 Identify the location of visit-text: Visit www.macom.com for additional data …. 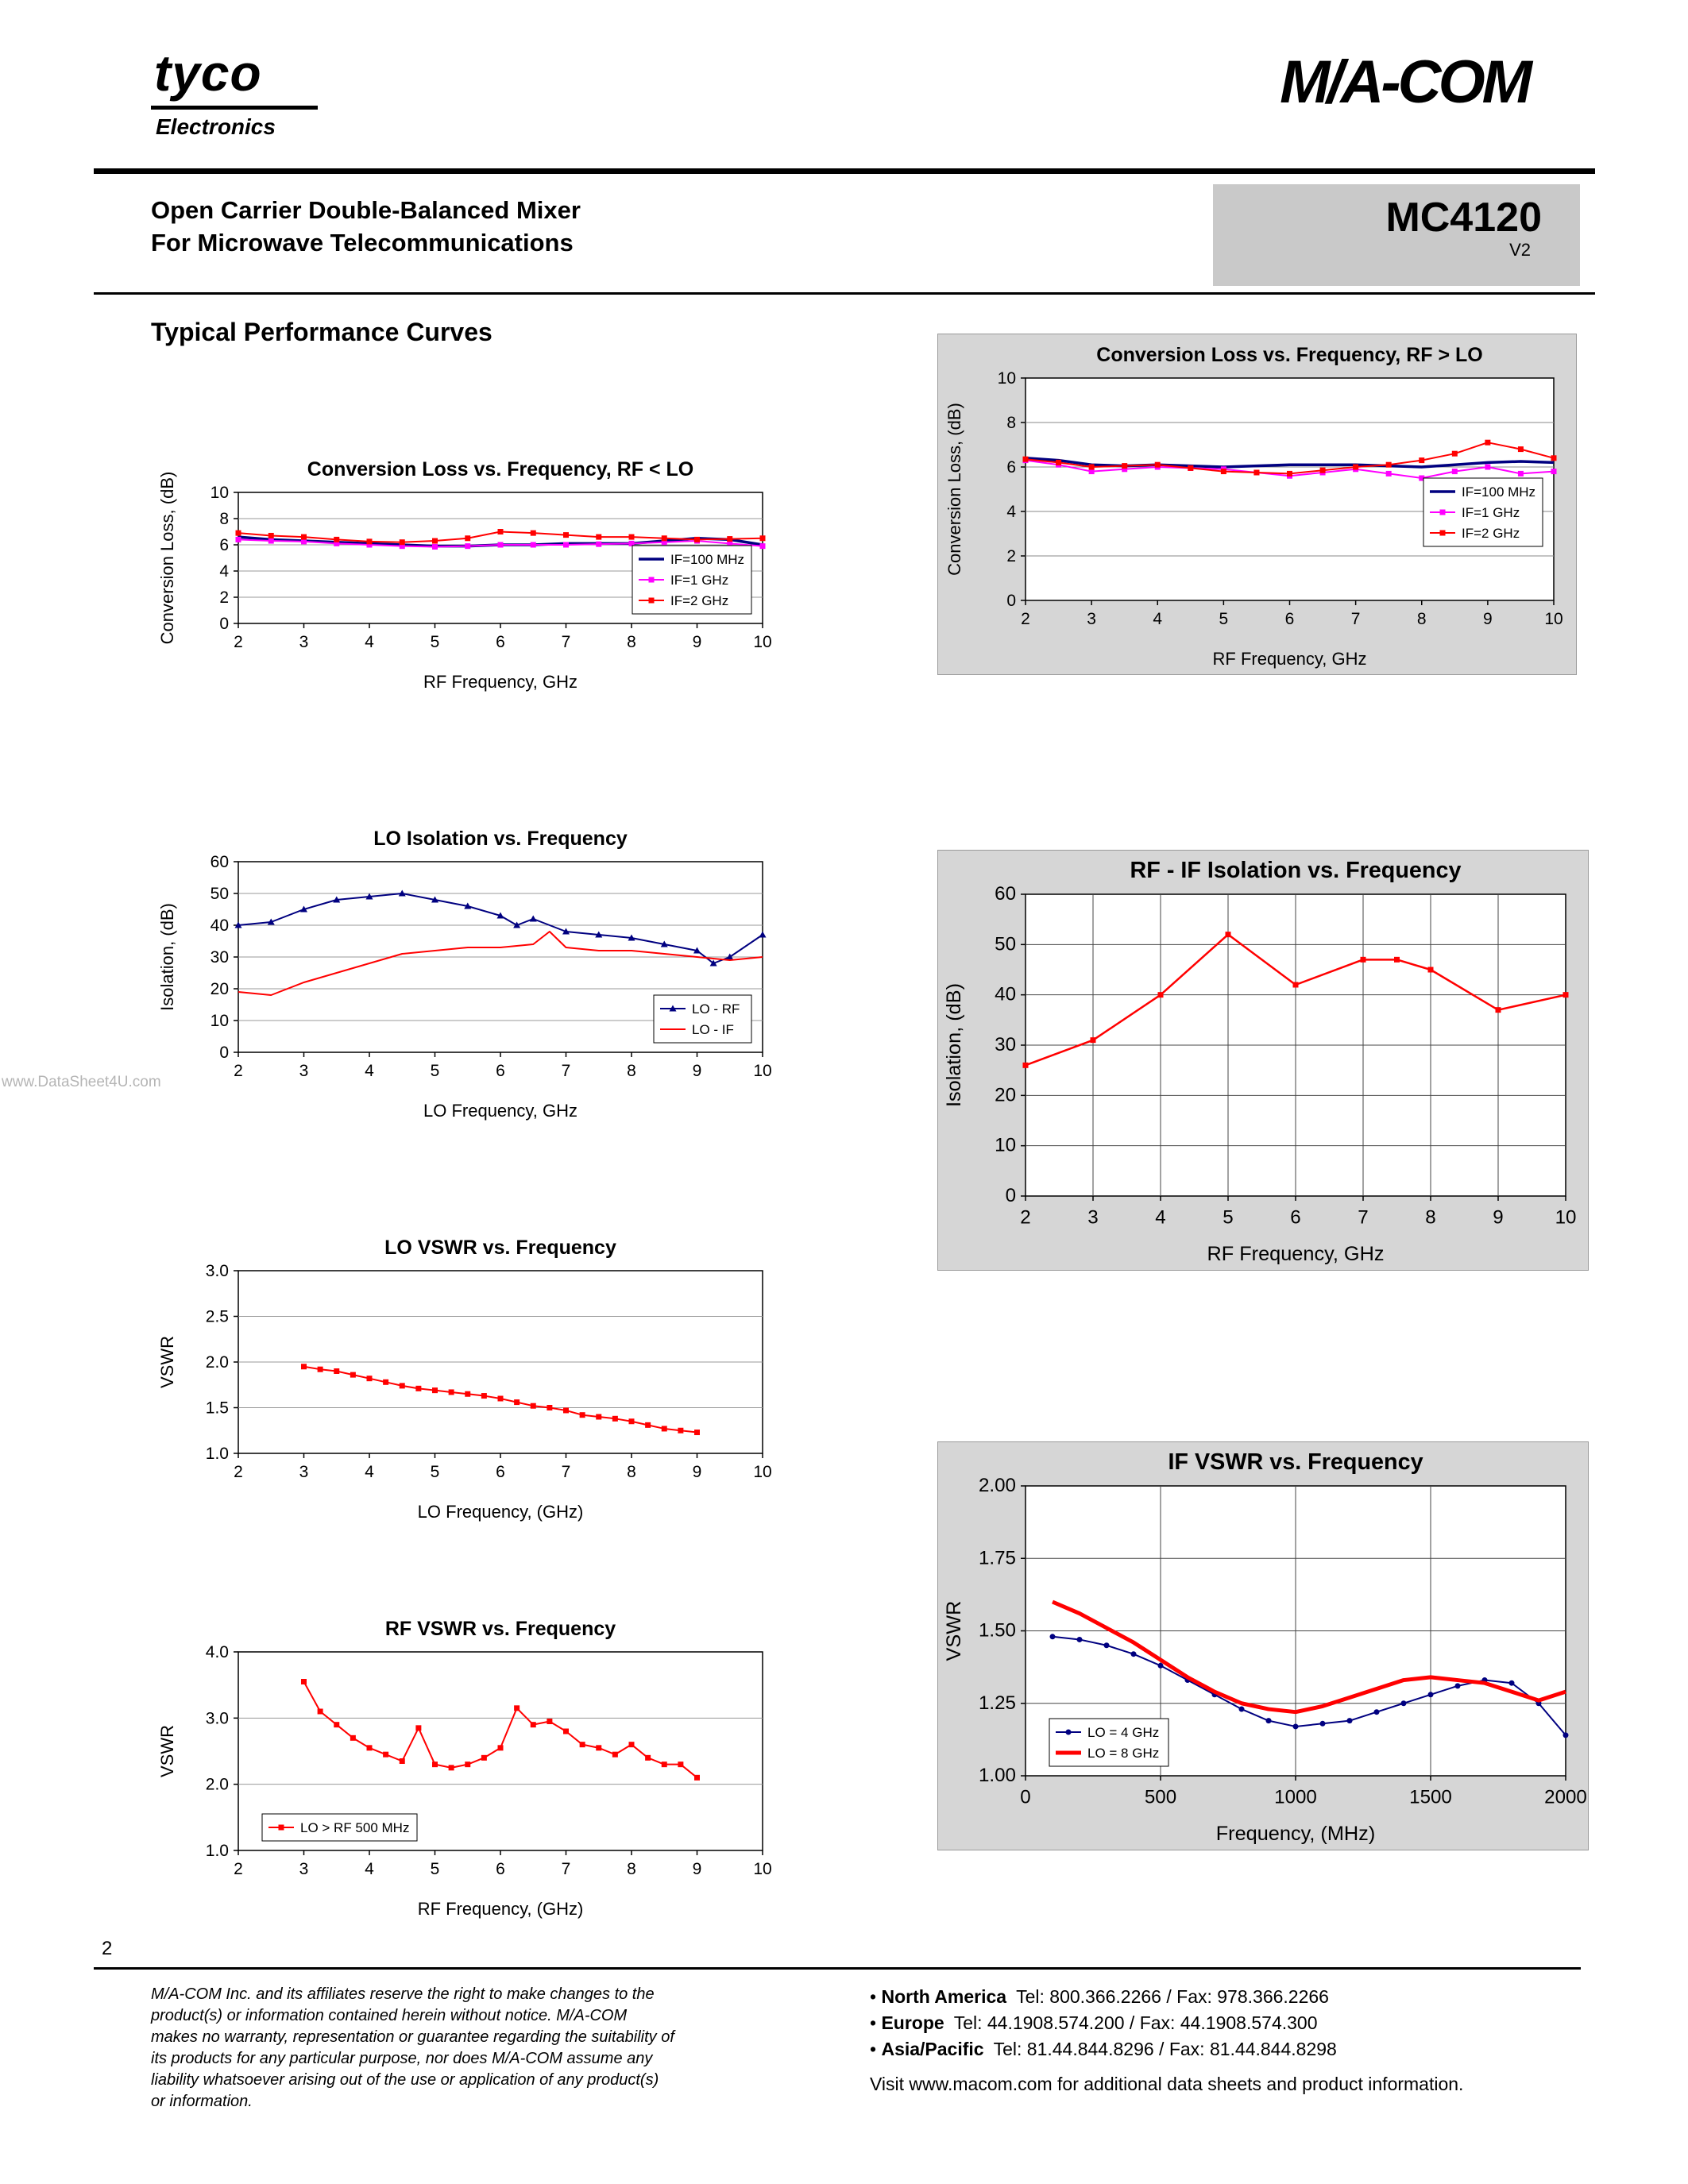
(1167, 2084).